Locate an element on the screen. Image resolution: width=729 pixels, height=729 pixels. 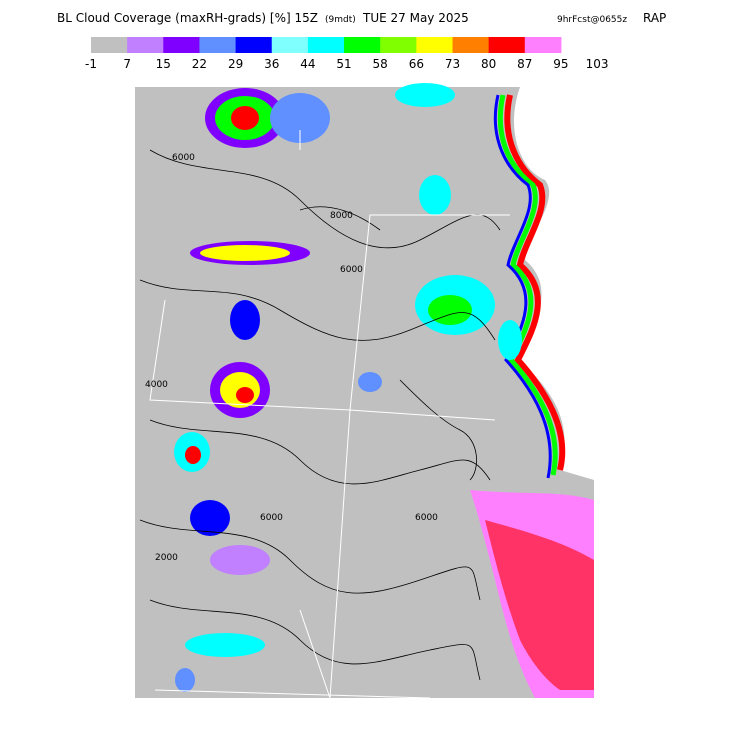
contour-label: 4000 is located at coordinates (156, 385).